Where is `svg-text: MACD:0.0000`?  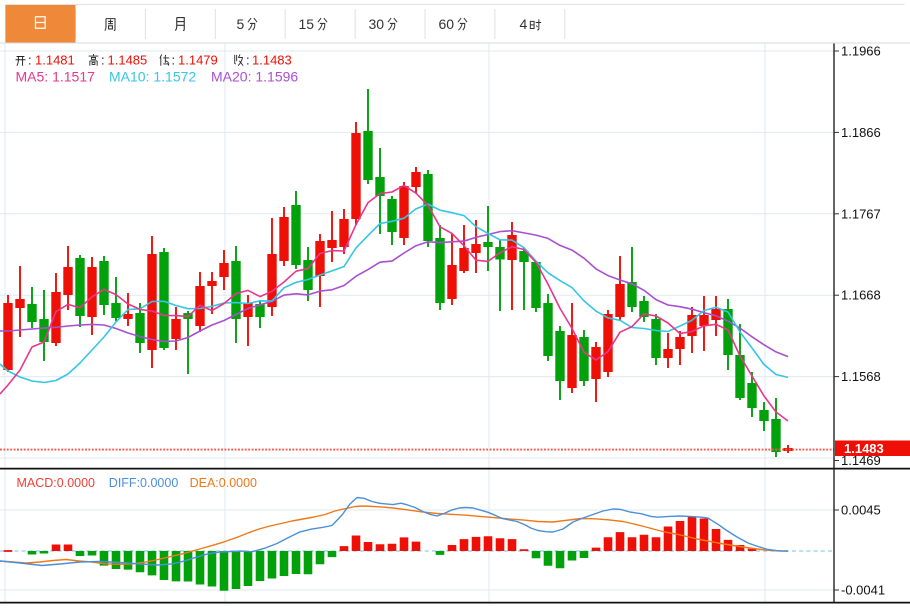 svg-text: MACD:0.0000 is located at coordinates (56, 483).